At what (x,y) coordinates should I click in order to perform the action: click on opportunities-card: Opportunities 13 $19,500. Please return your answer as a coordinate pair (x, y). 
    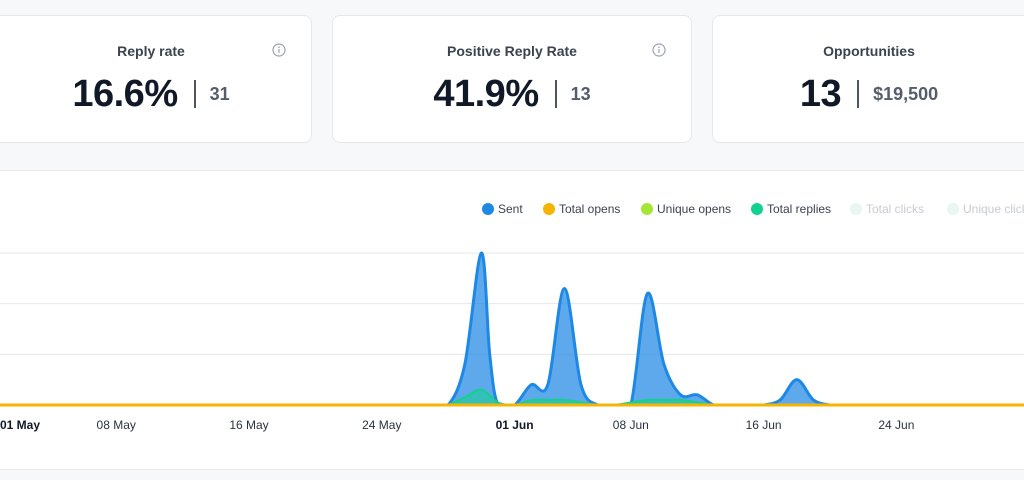
    Looking at the image, I should click on (868, 79).